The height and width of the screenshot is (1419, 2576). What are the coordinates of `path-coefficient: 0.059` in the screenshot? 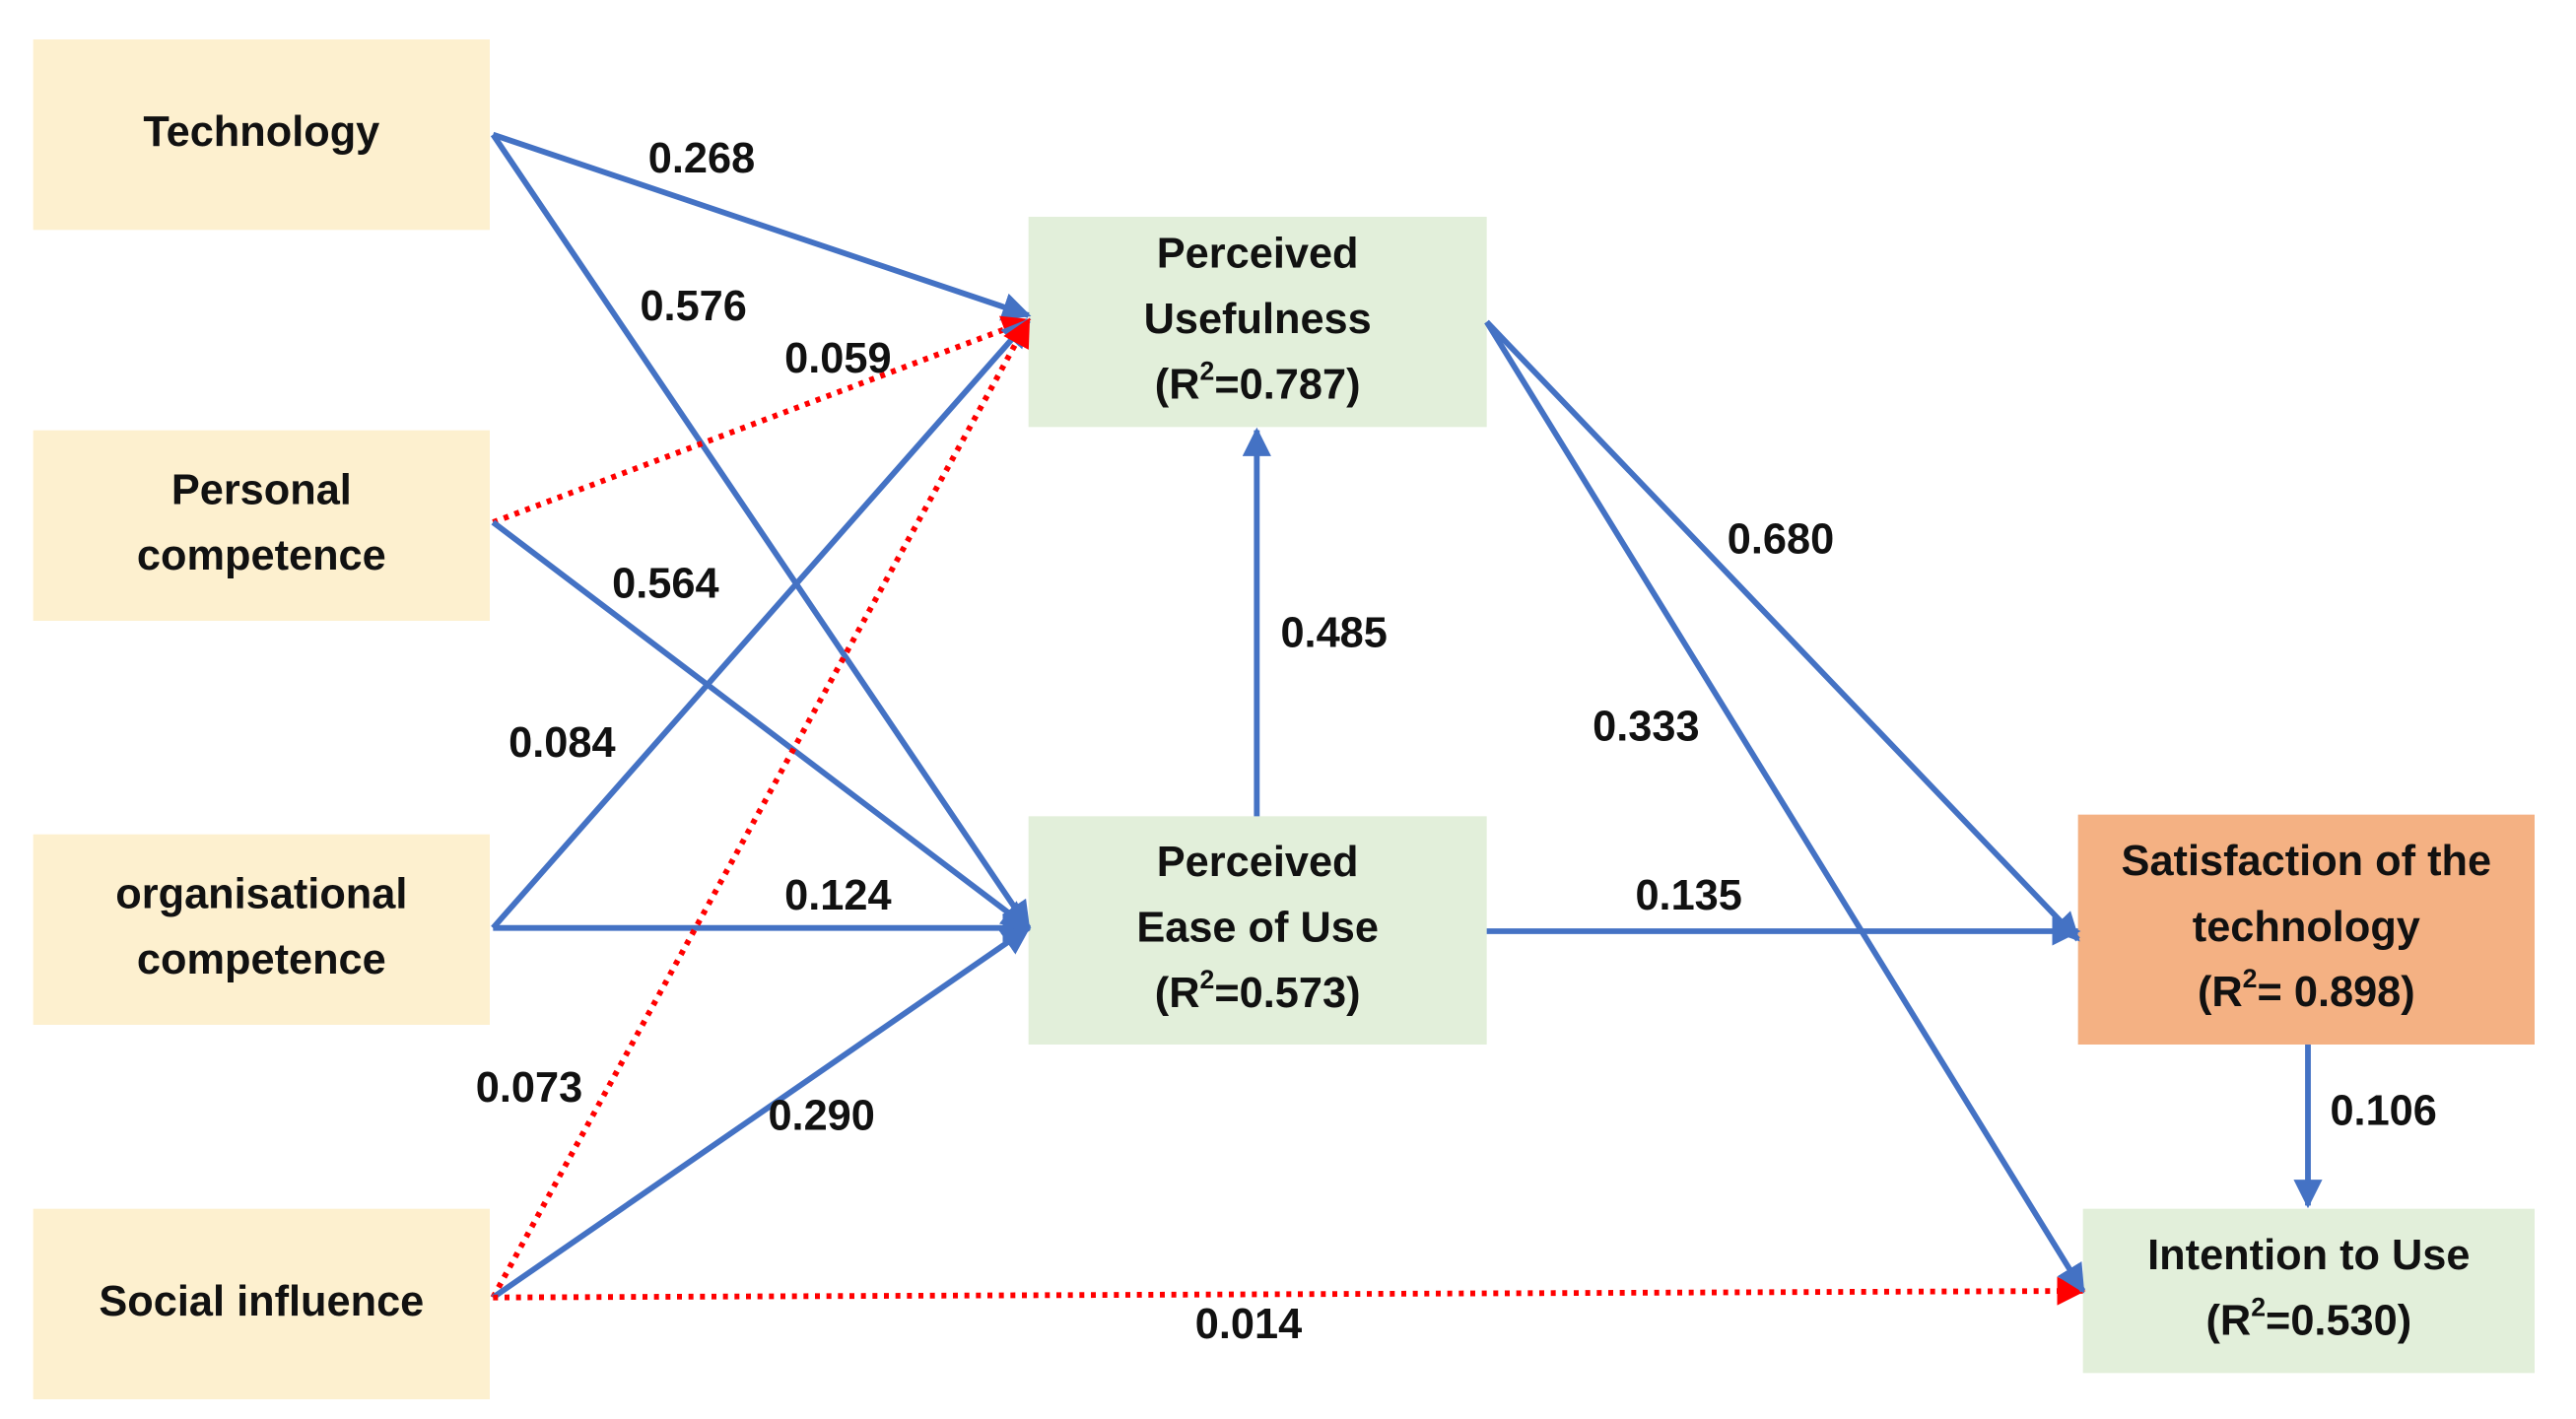 It's located at (837, 358).